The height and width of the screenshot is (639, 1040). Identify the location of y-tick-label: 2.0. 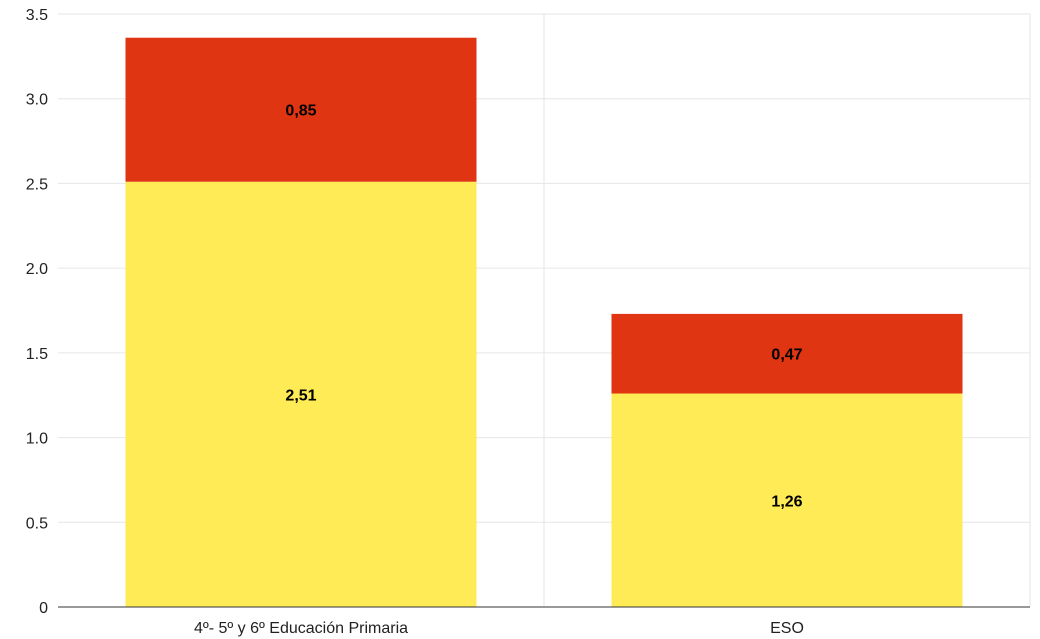
(37, 269).